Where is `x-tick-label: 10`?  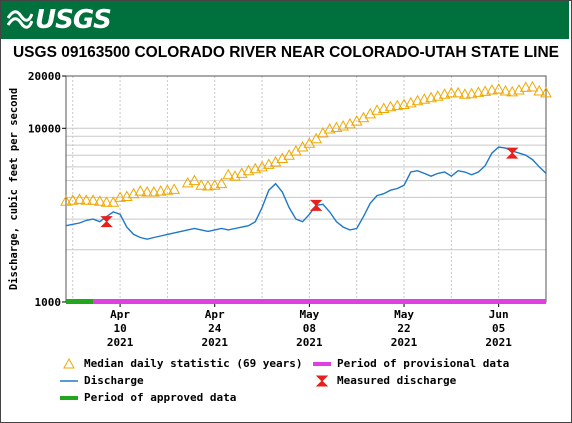
x-tick-label: 10 is located at coordinates (119, 328).